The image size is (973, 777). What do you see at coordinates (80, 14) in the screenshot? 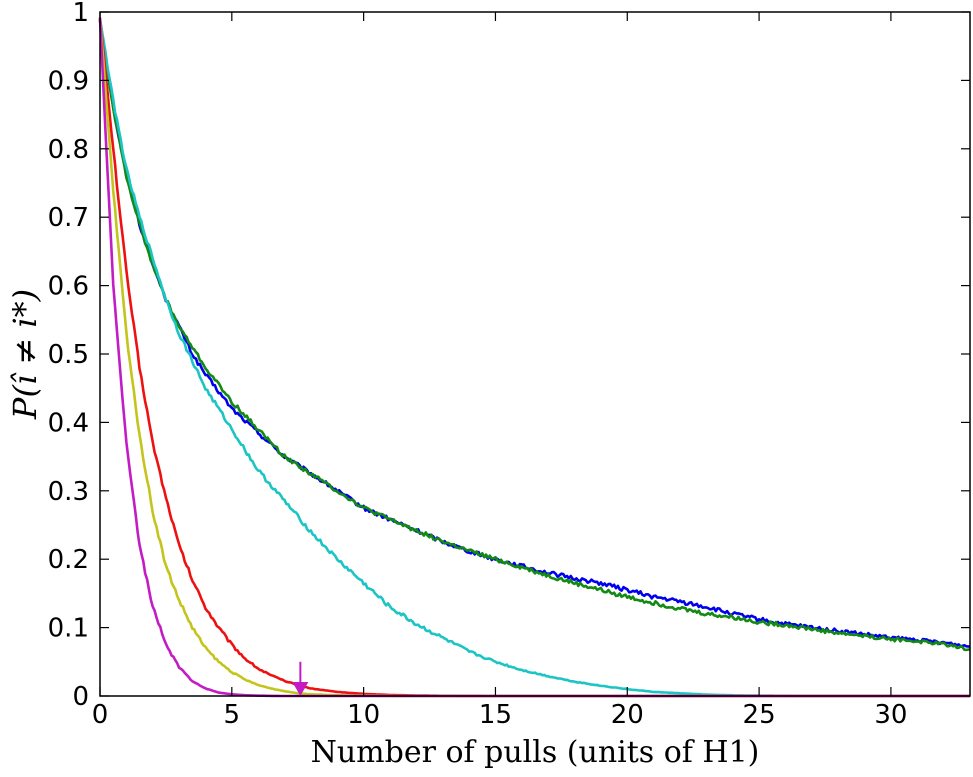
I see `y-tick-label: 1` at bounding box center [80, 14].